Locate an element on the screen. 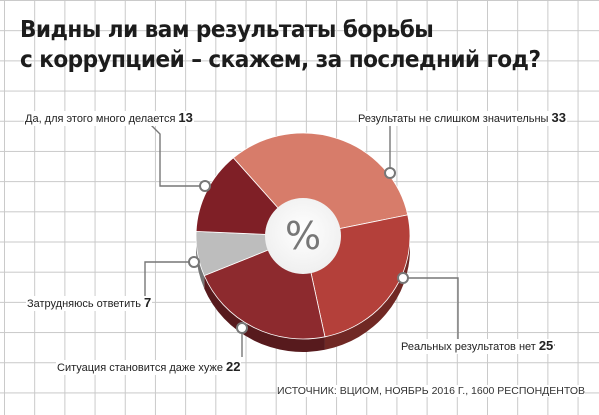 This screenshot has width=599, height=415. title-line-2: с коррупцией – скажем, за последний год? is located at coordinates (280, 59).